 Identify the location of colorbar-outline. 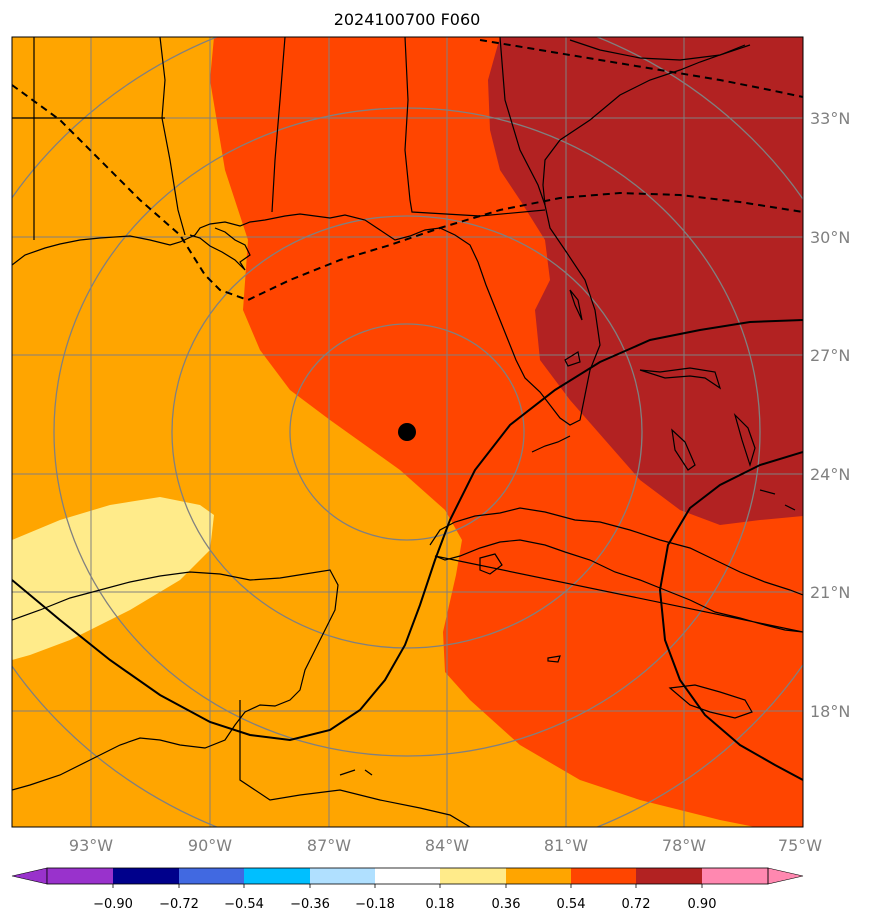
(407, 876).